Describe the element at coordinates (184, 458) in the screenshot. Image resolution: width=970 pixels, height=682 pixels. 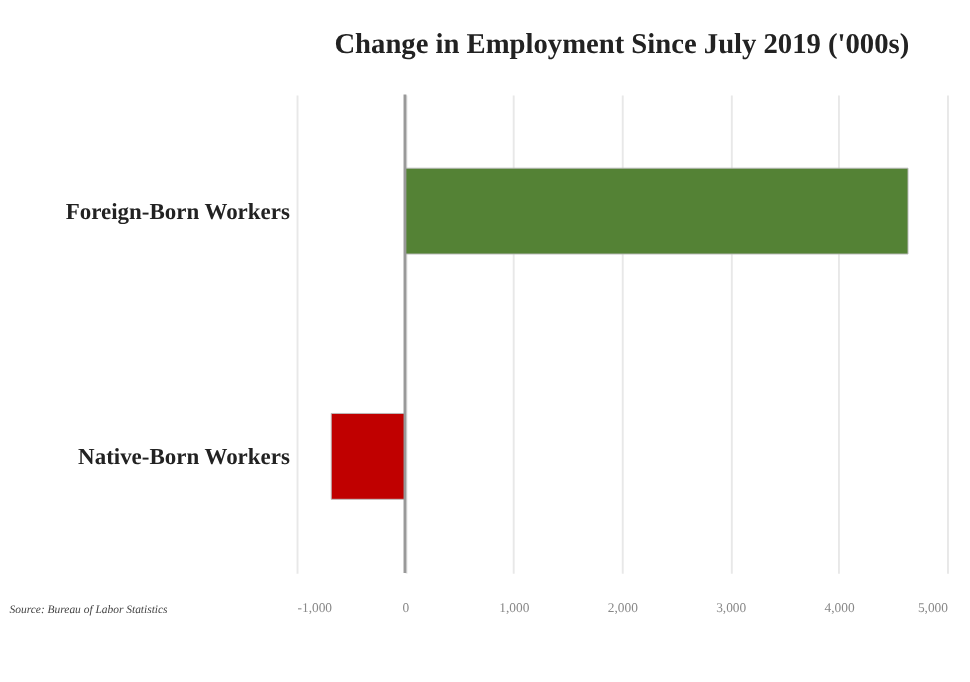
I see `y-tick-label: Native-Born Workers` at that location.